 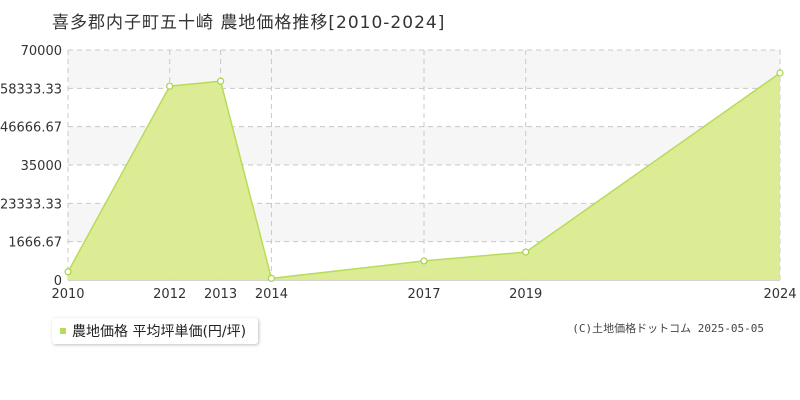 What do you see at coordinates (41, 166) in the screenshot?
I see `y-tick-label: 35000` at bounding box center [41, 166].